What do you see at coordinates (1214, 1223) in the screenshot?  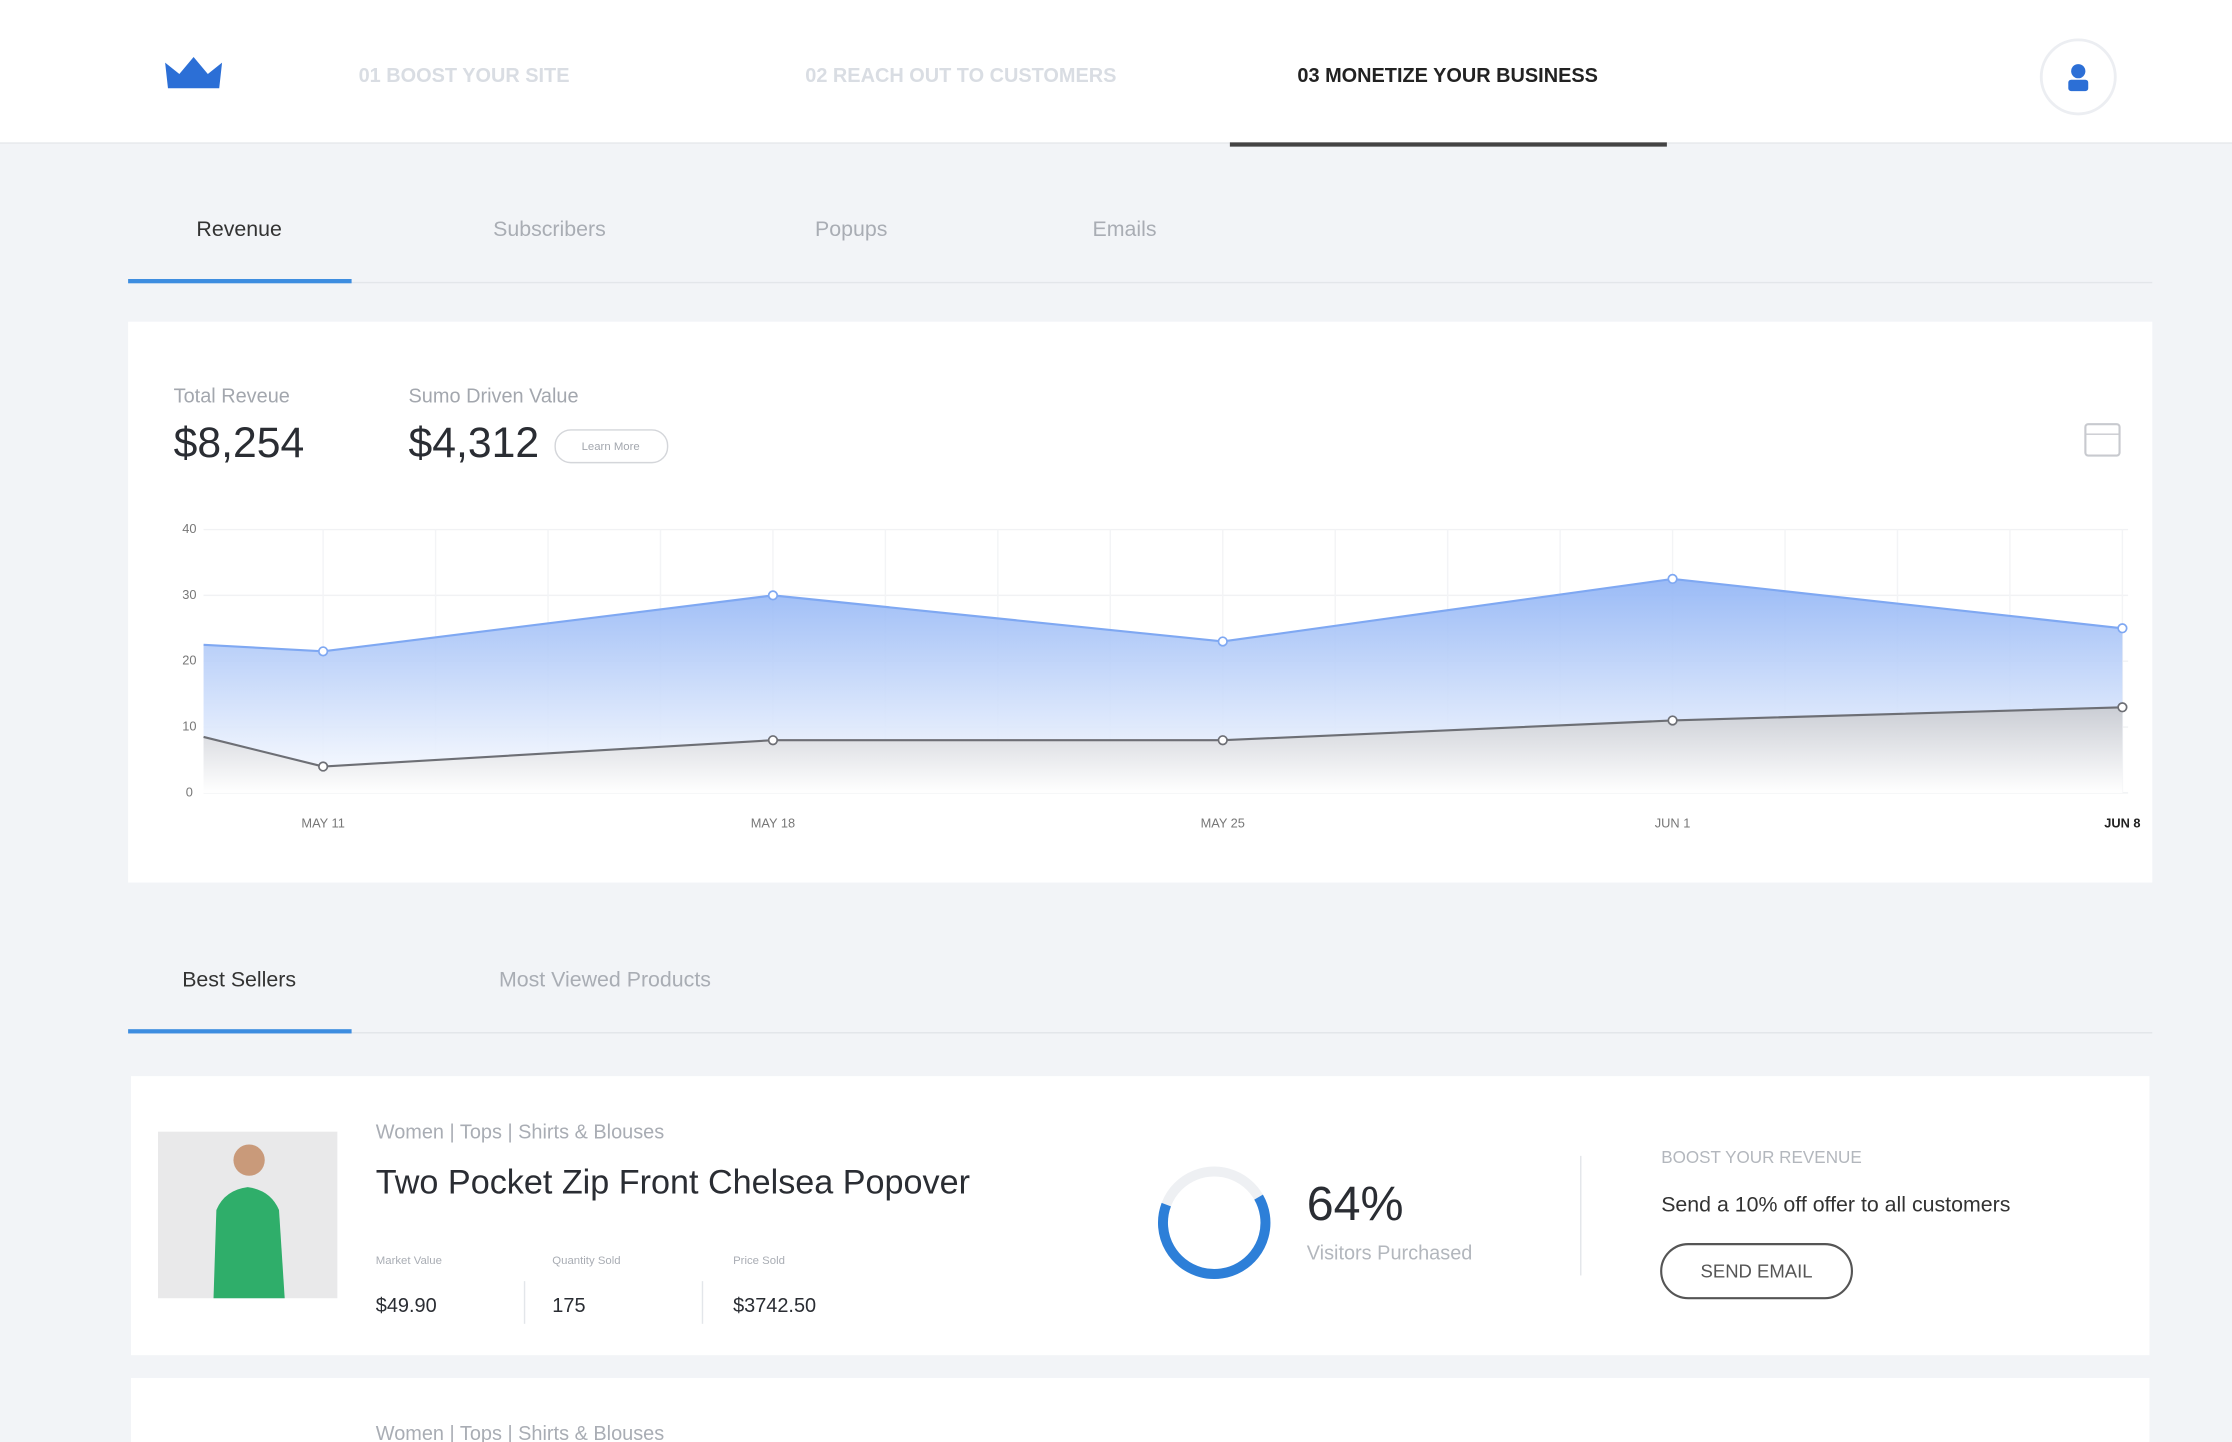 I see `donut-arc` at bounding box center [1214, 1223].